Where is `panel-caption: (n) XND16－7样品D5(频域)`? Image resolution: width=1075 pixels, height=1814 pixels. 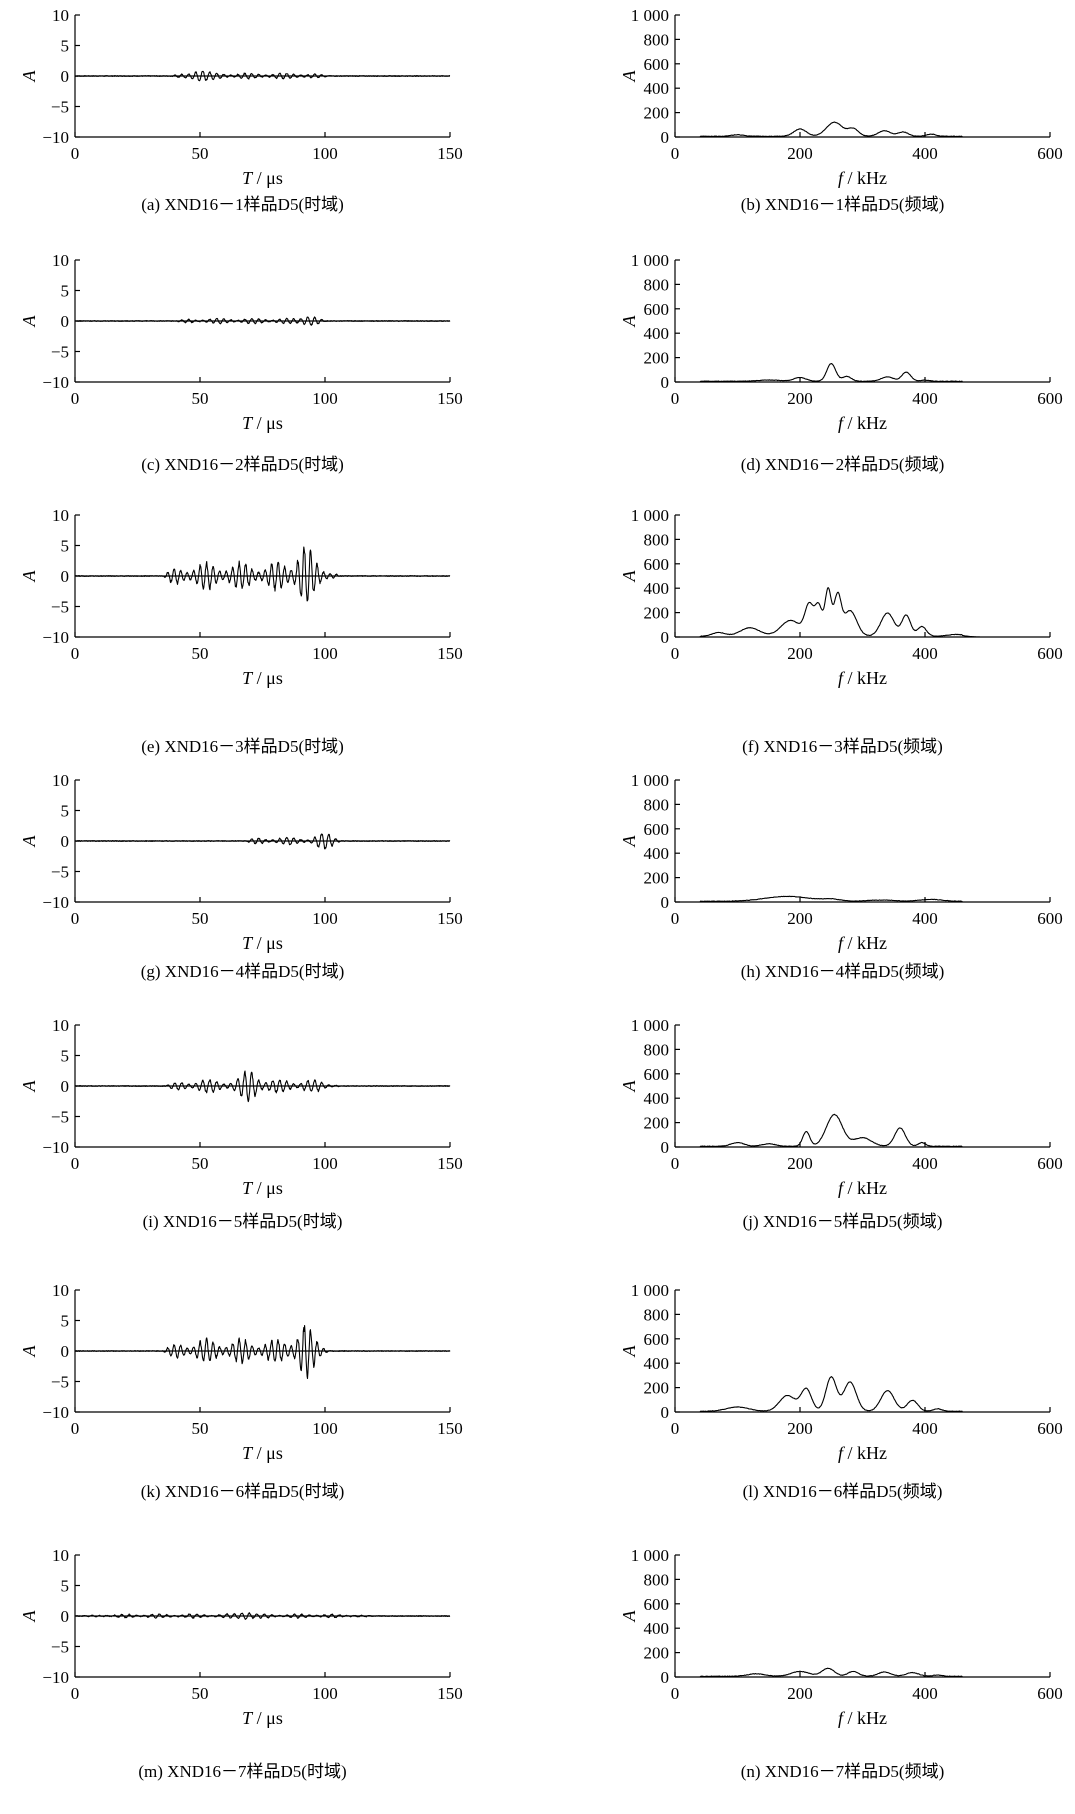 panel-caption: (n) XND16－7样品D5(频域) is located at coordinates (843, 1771).